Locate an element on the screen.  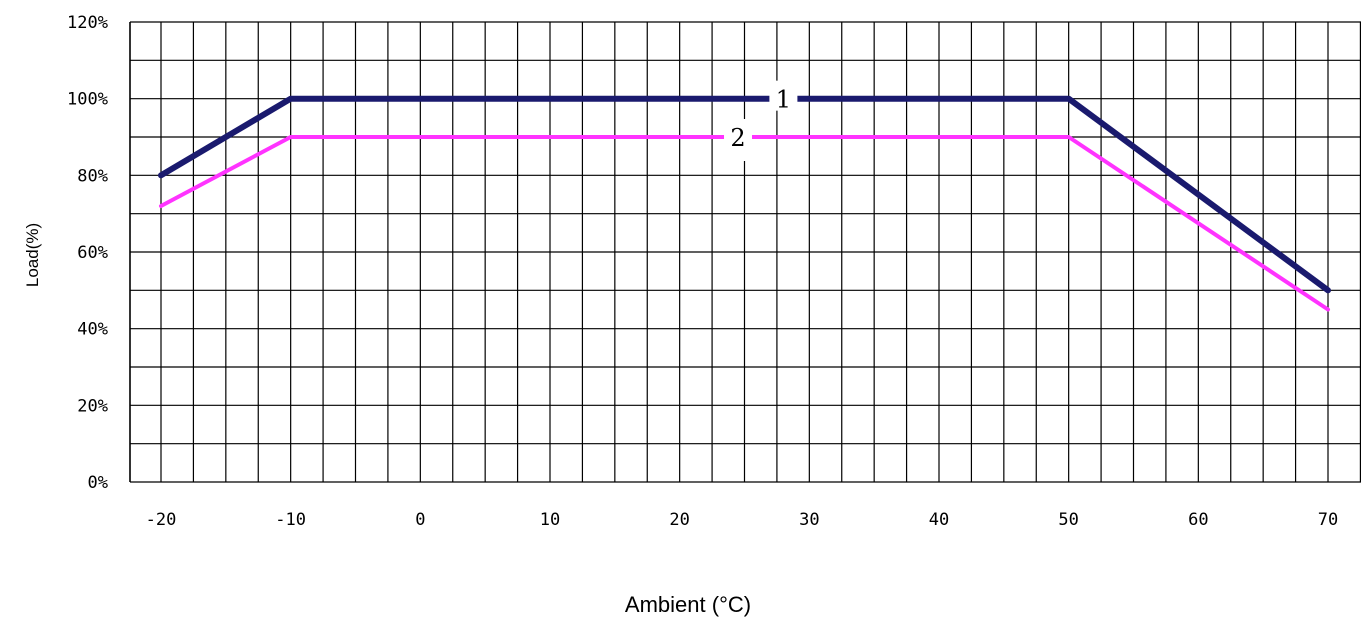
y-tick-label: 120% is located at coordinates (87, 23).